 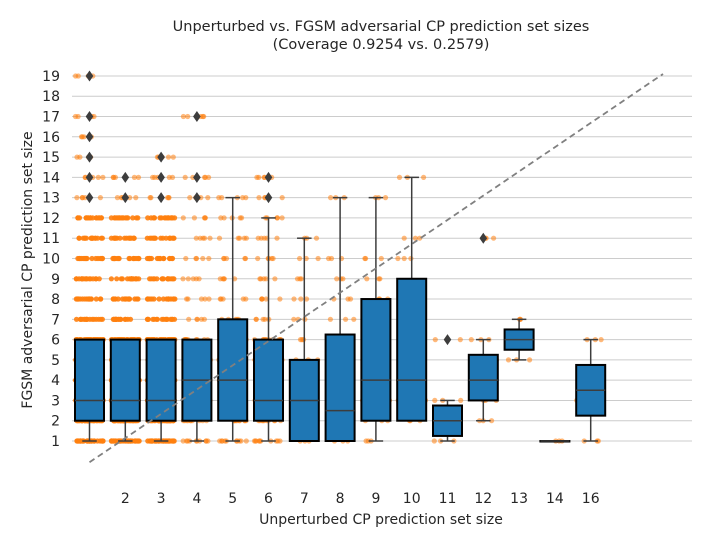 I want to click on y-tick-label-12: 12, so click(x=51, y=219).